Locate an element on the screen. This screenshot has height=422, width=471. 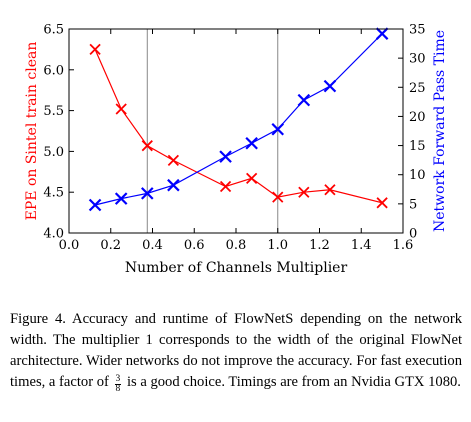
caption-line-5: Timings are from an Nvidia GTX 1080. is located at coordinates (344, 382).